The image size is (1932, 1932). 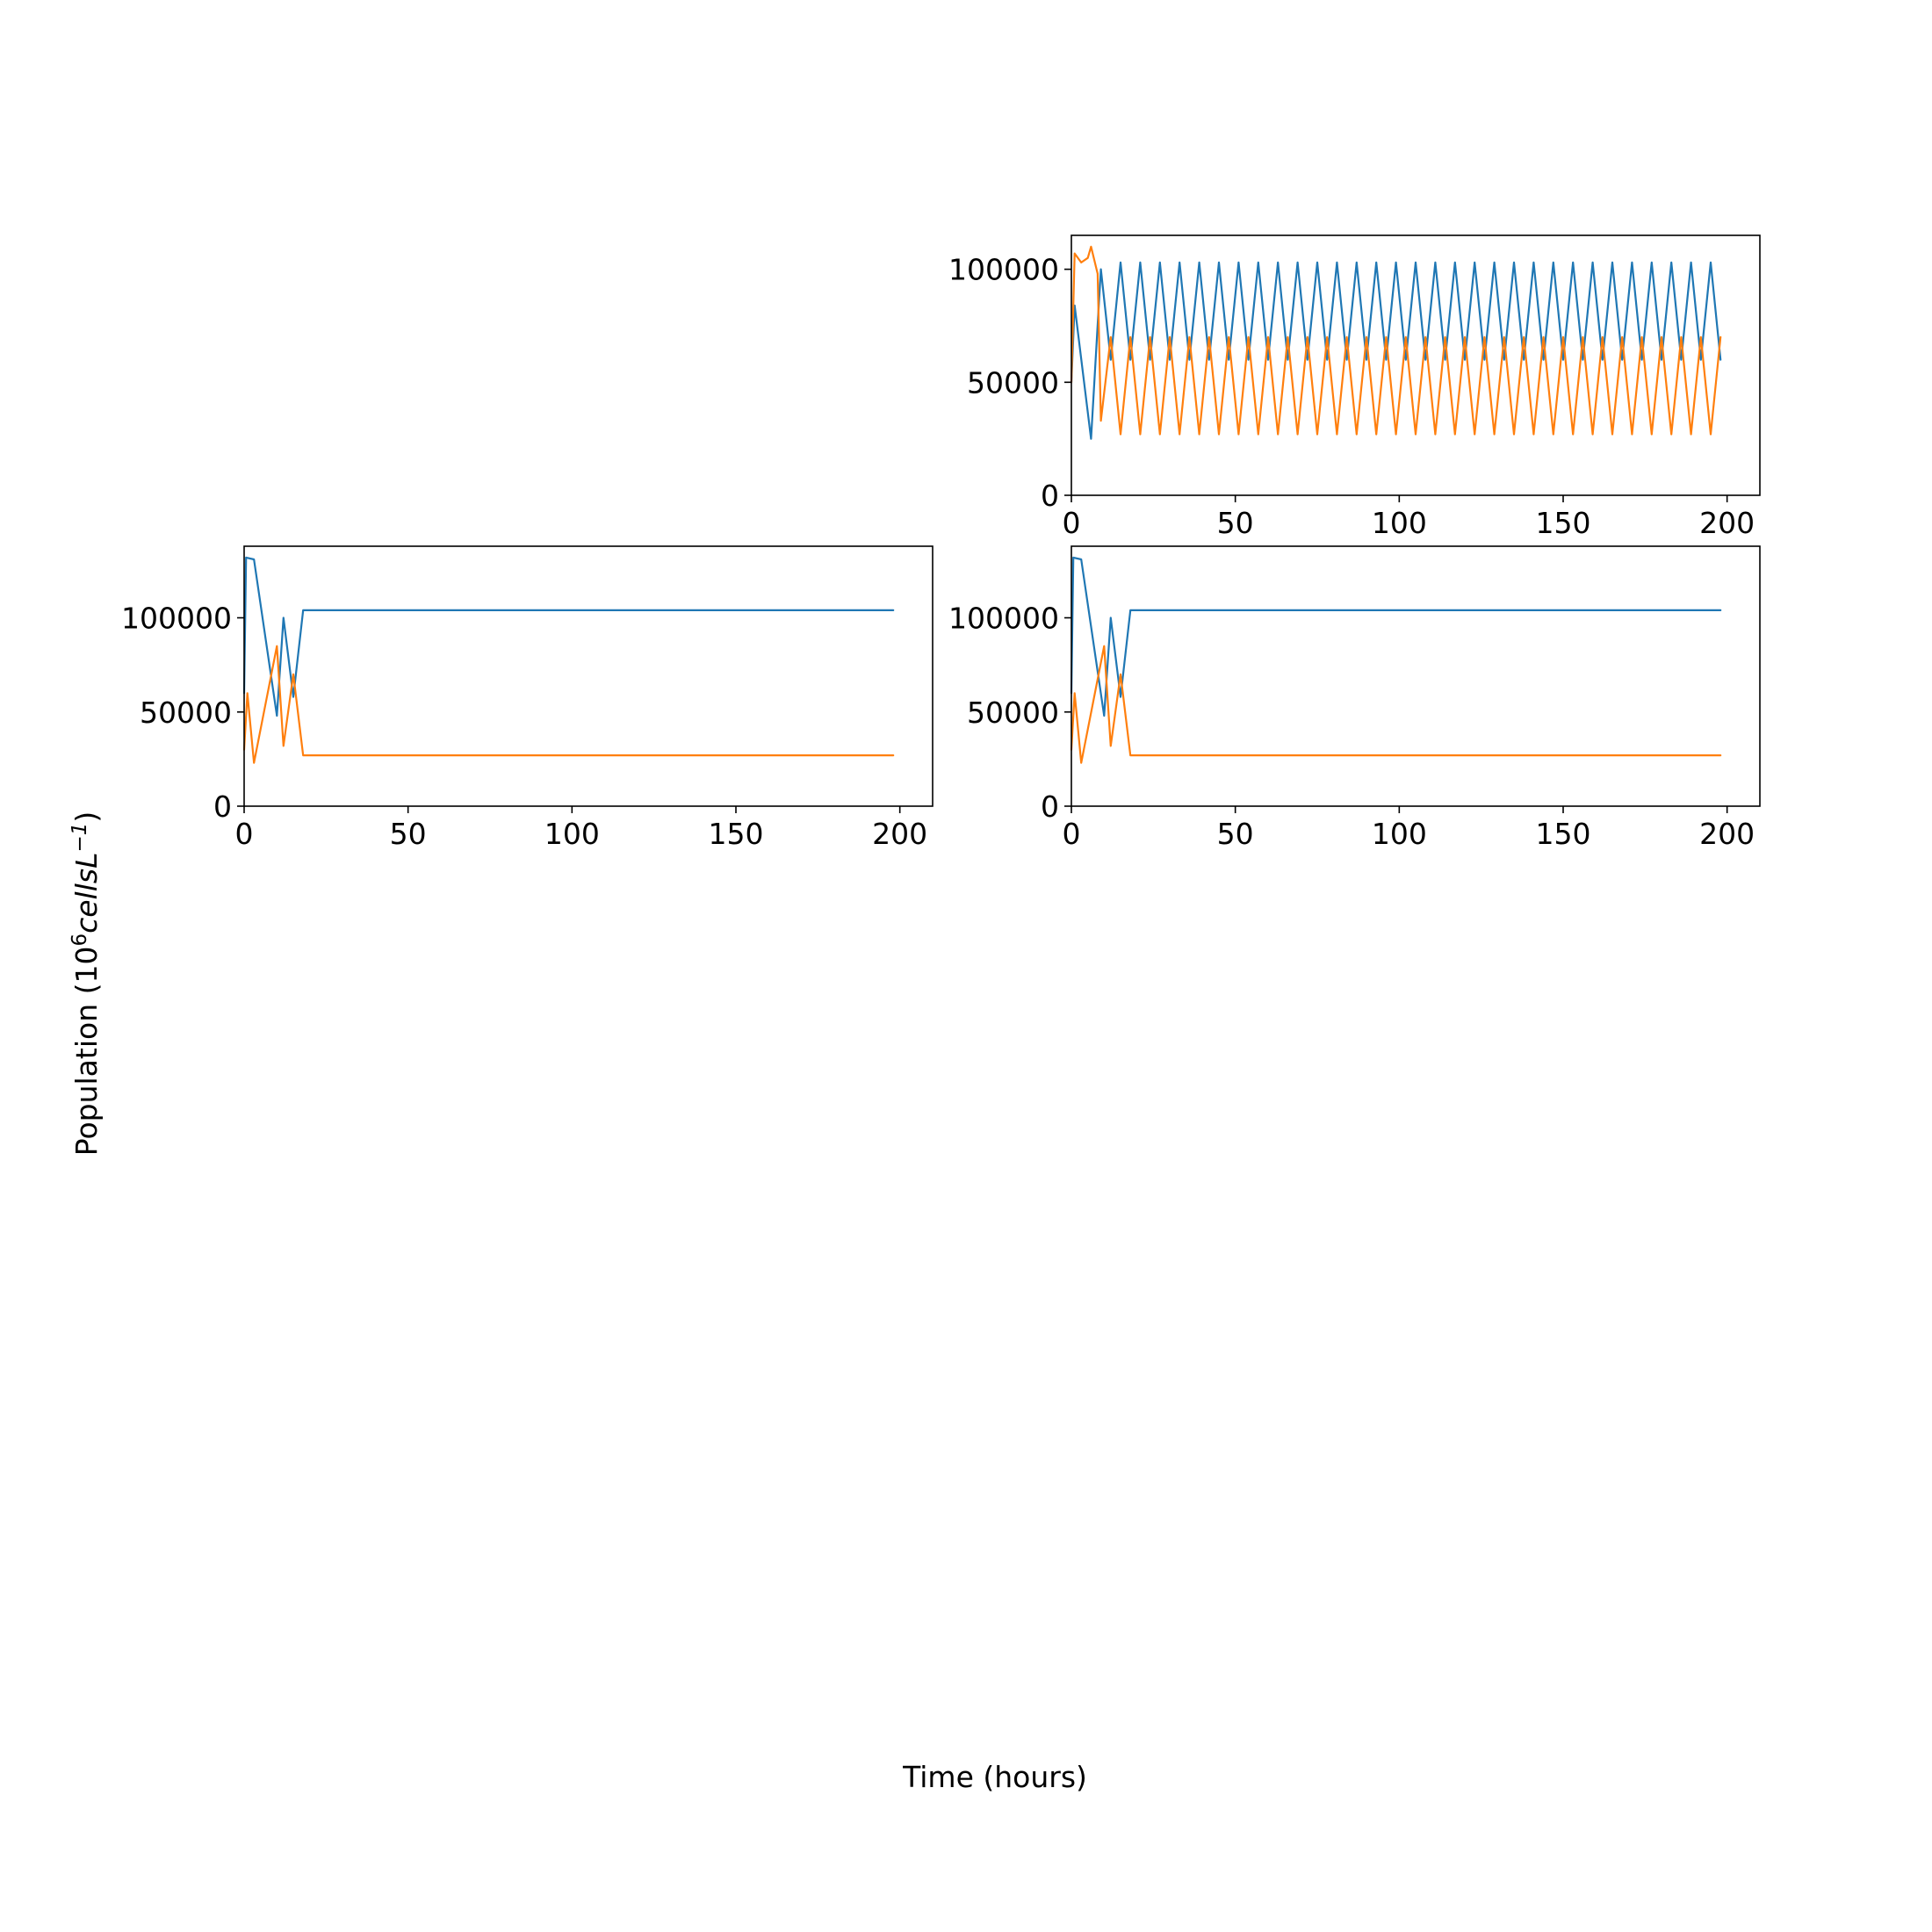 What do you see at coordinates (79, 940) in the screenshot?
I see `y-axis-title-exponent: 6` at bounding box center [79, 940].